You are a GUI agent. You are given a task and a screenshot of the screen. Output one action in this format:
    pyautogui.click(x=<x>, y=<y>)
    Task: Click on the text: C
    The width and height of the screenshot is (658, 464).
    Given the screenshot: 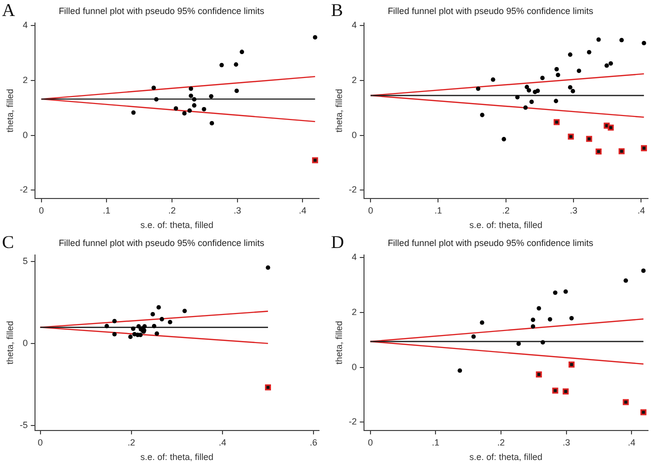 What is the action you would take?
    pyautogui.click(x=8, y=242)
    